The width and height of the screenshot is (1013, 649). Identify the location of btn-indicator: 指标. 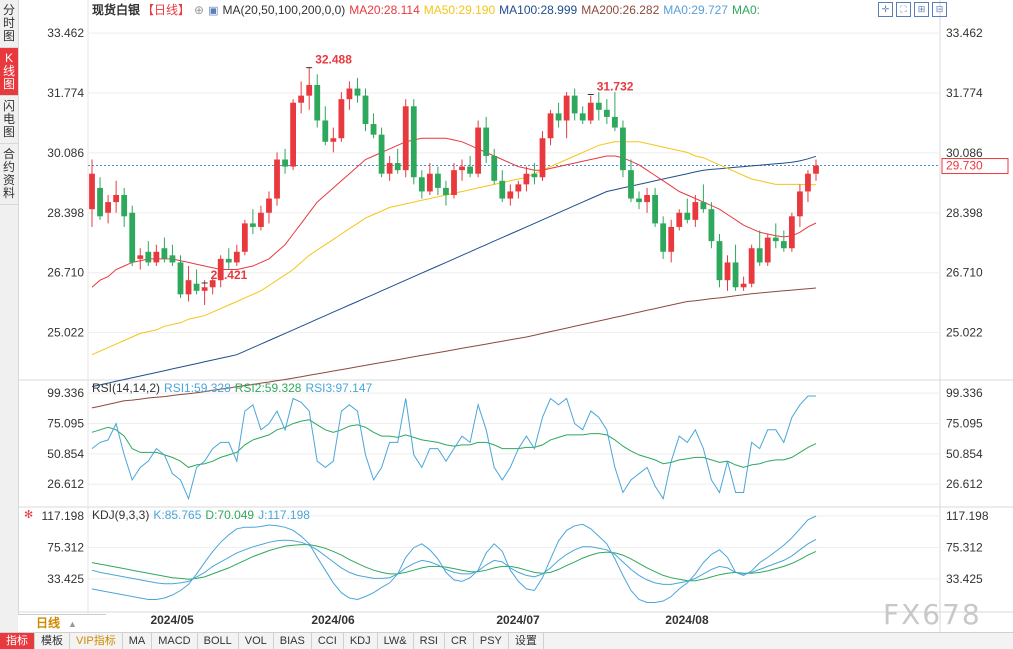
(17, 641).